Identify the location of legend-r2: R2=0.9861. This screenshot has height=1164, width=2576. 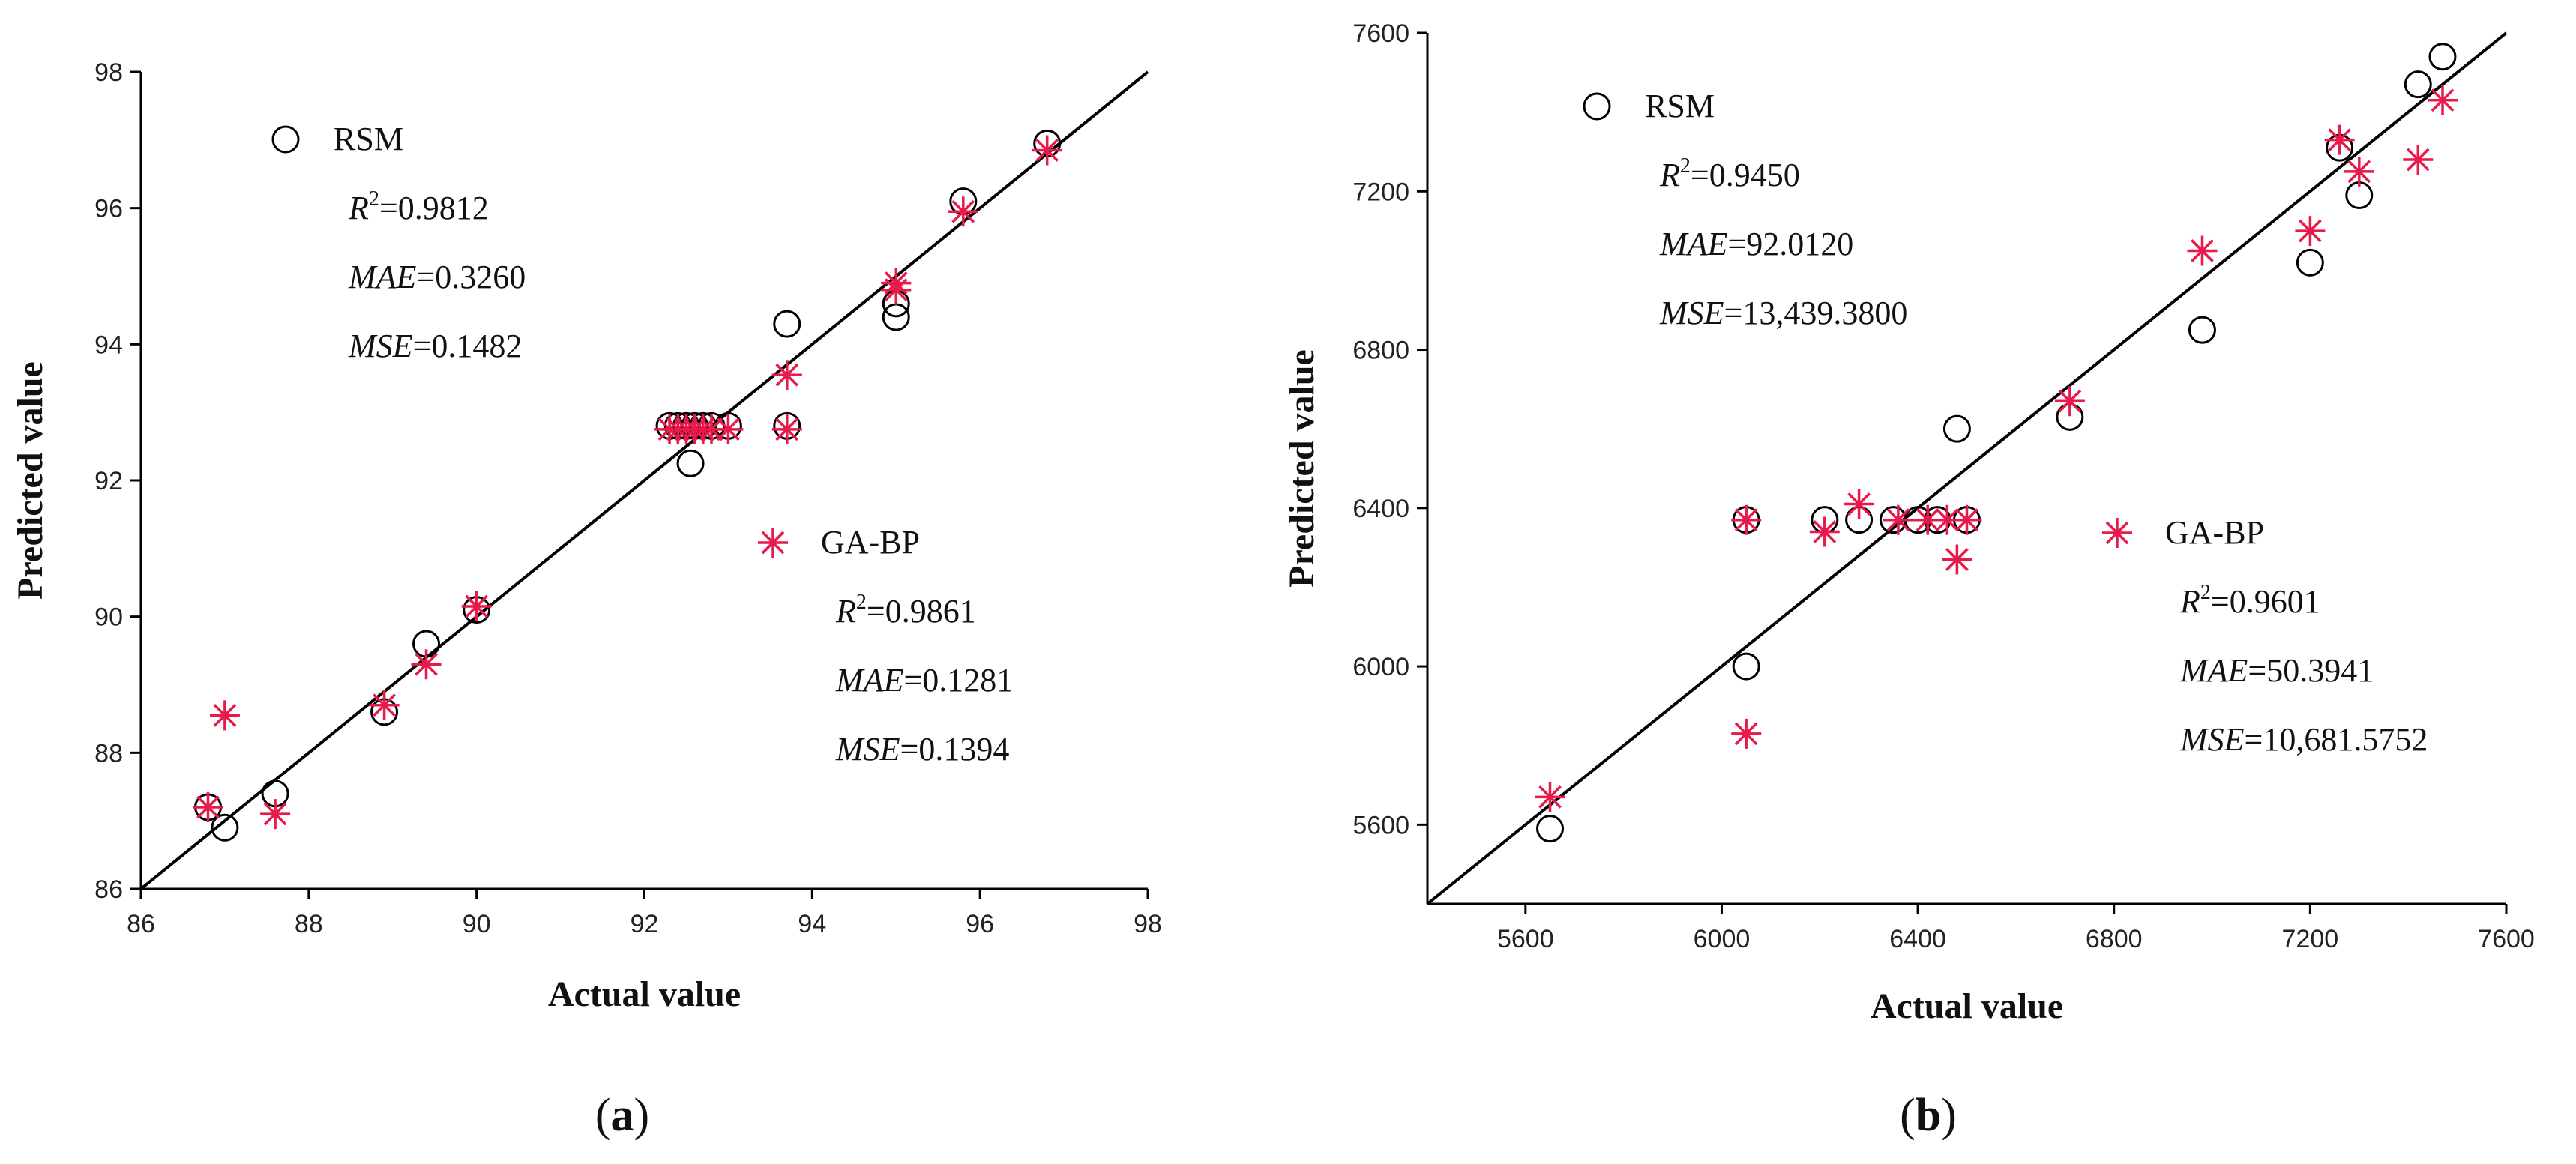
(906, 610).